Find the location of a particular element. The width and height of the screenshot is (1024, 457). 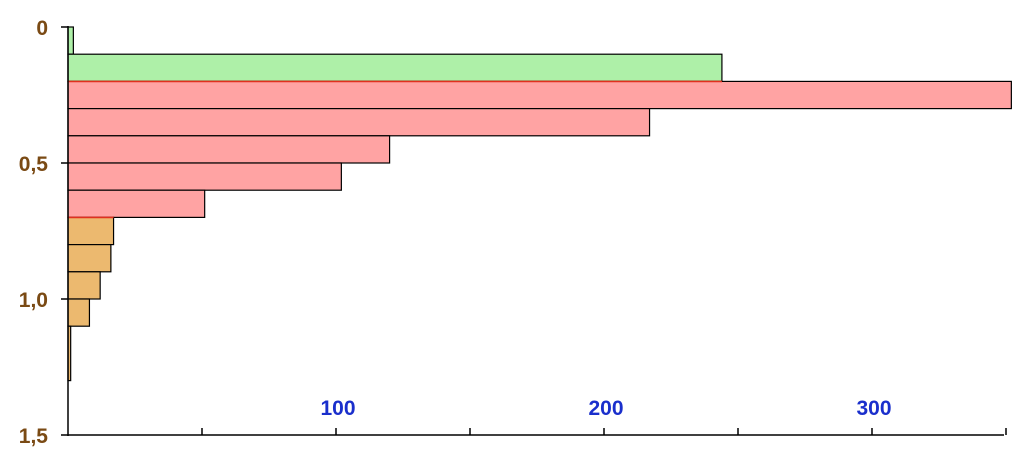

bar-series2-step3 is located at coordinates (79, 312).